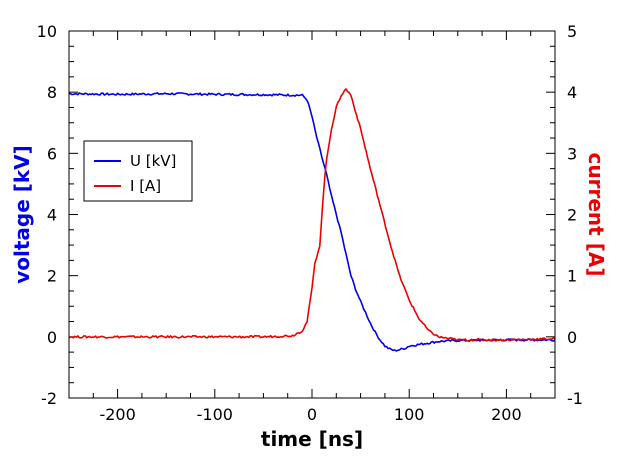 Image resolution: width=622 pixels, height=461 pixels. I want to click on y-left-tick-label: -2, so click(49, 398).